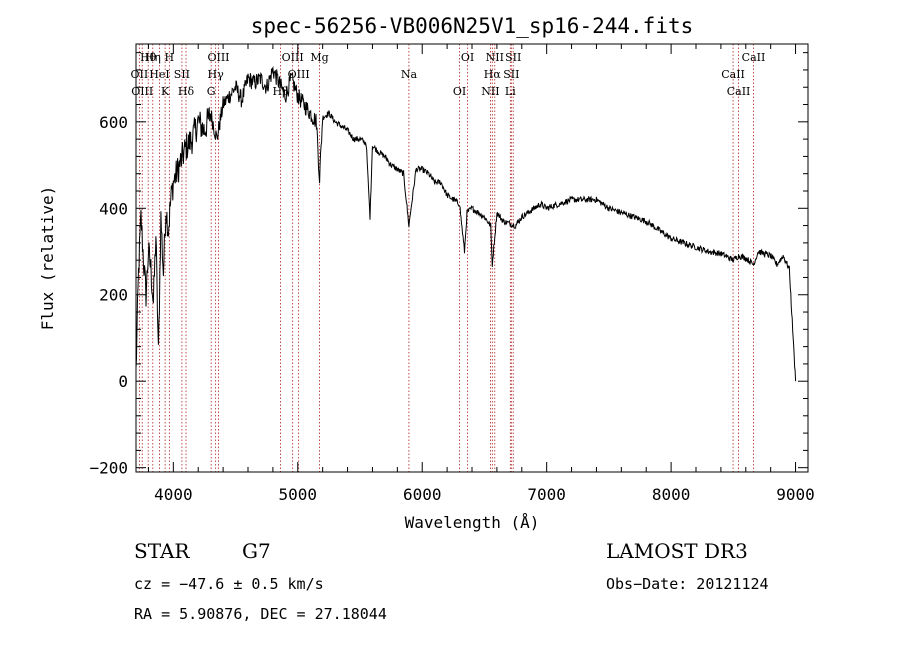  What do you see at coordinates (229, 584) in the screenshot?
I see `cz-value: cz = −47.6 ± 0.5 km/s` at bounding box center [229, 584].